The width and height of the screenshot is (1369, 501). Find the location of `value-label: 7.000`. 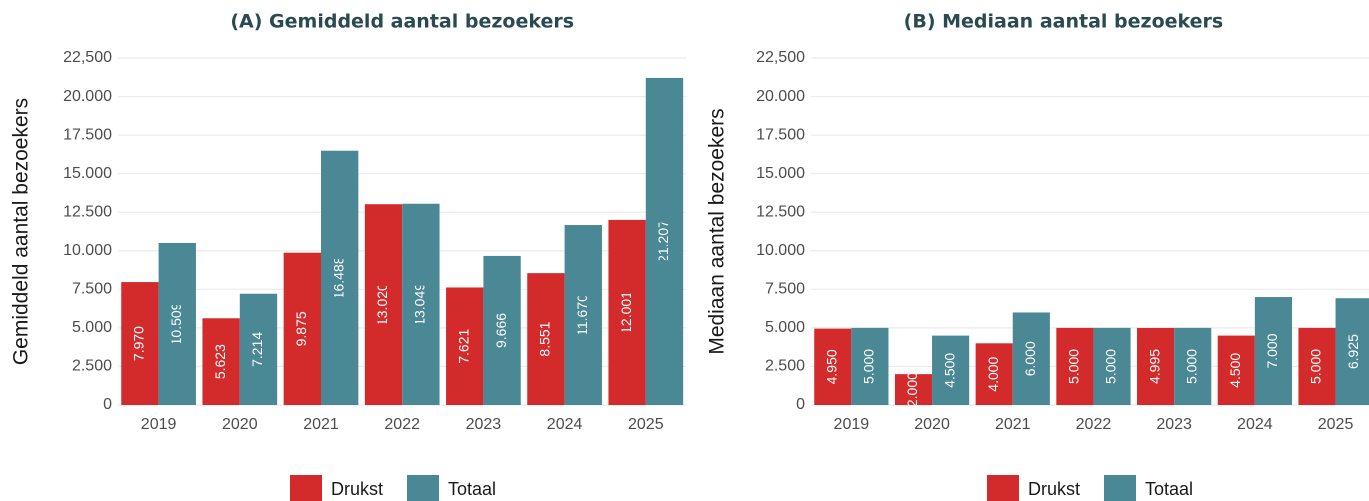

value-label: 7.000 is located at coordinates (1272, 350).